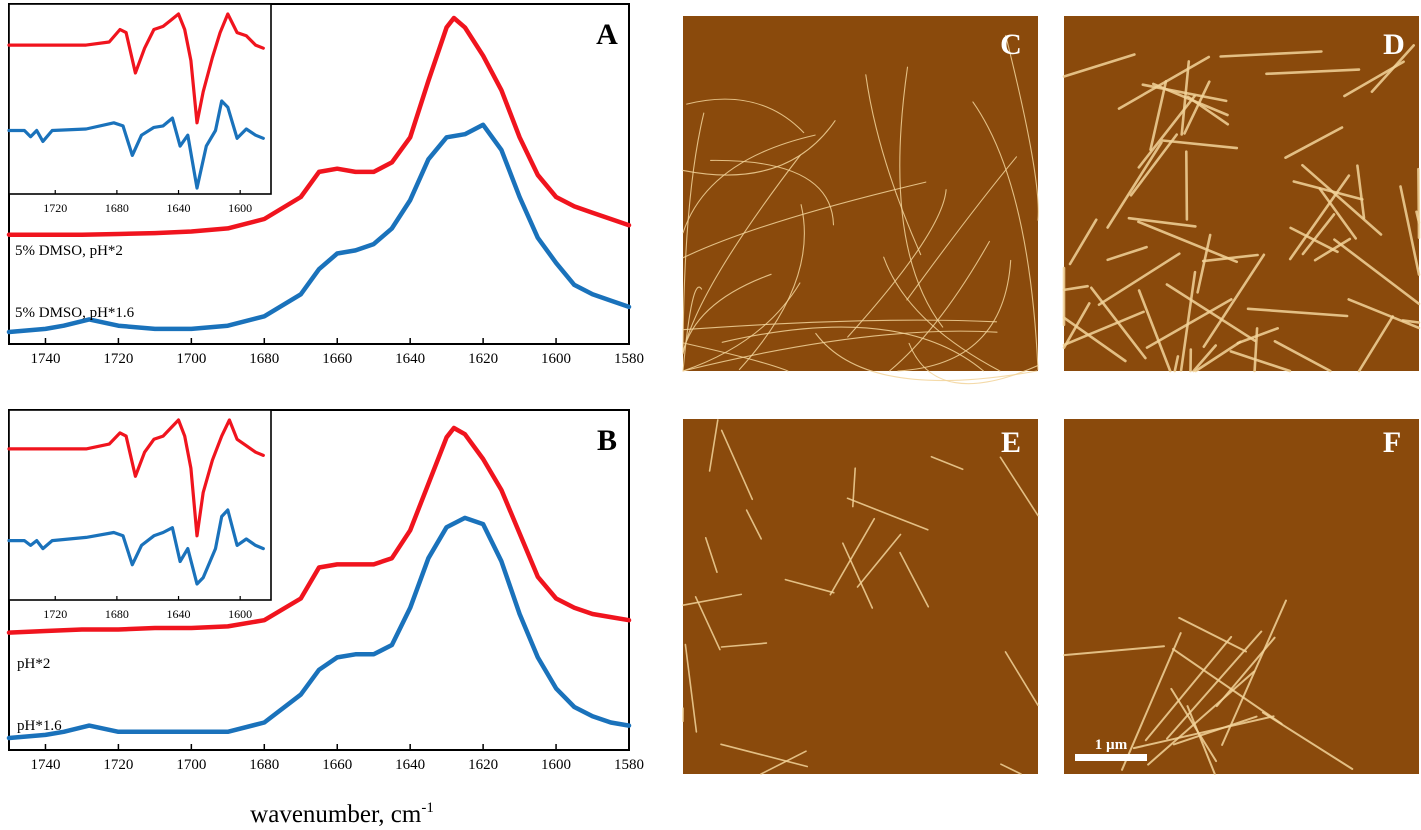 The width and height of the screenshot is (1421, 830). What do you see at coordinates (75, 313) in the screenshot?
I see `panel-a-series-label-blue: 5% DMSO, pH*1.6` at bounding box center [75, 313].